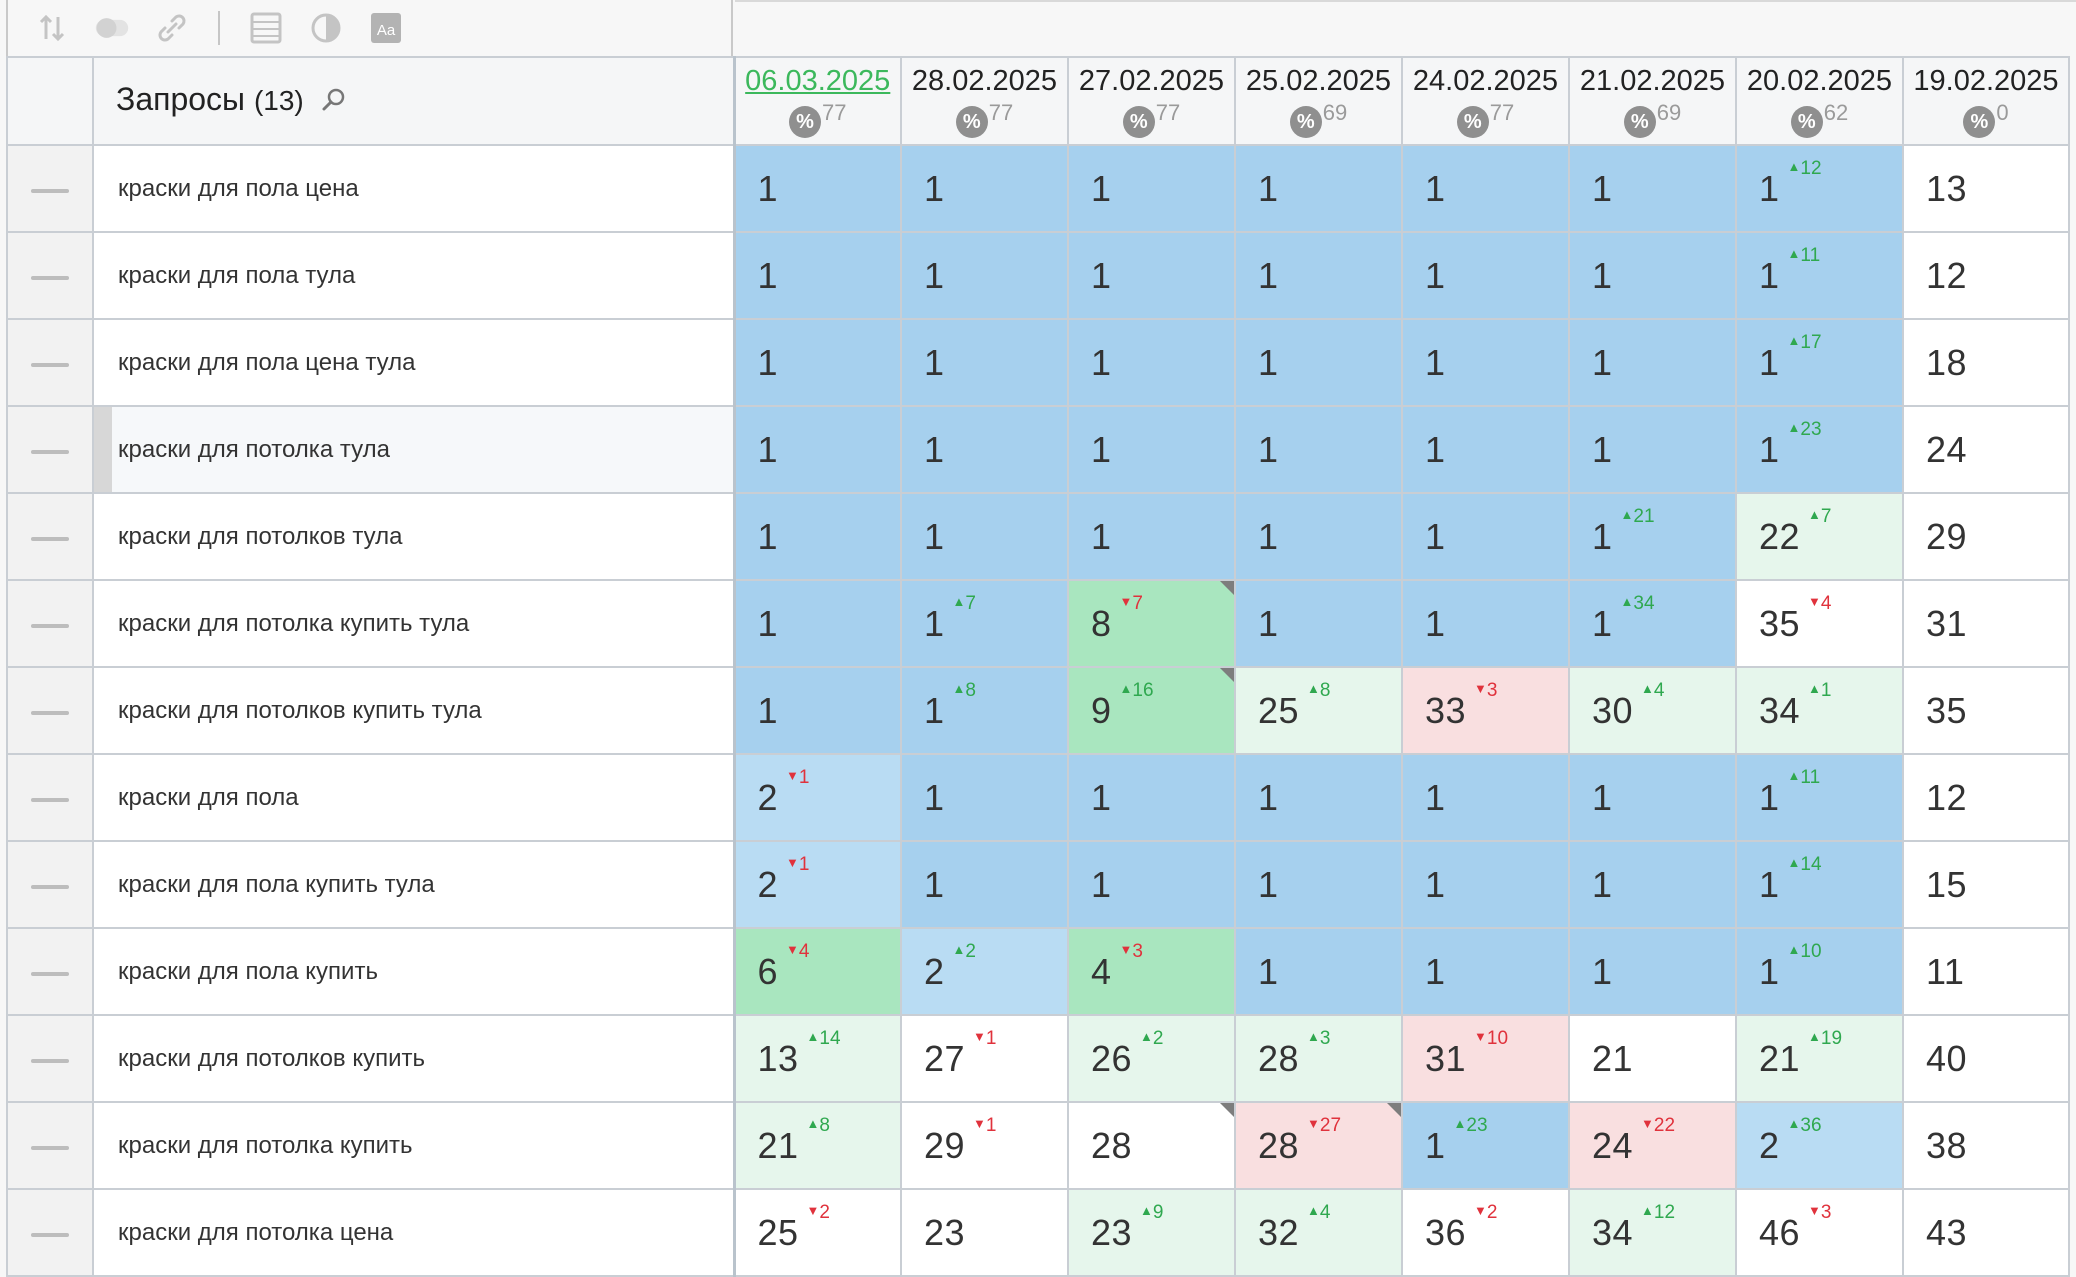 This screenshot has width=2076, height=1277. What do you see at coordinates (1819, 710) in the screenshot?
I see `position-cell: 34 ▲1` at bounding box center [1819, 710].